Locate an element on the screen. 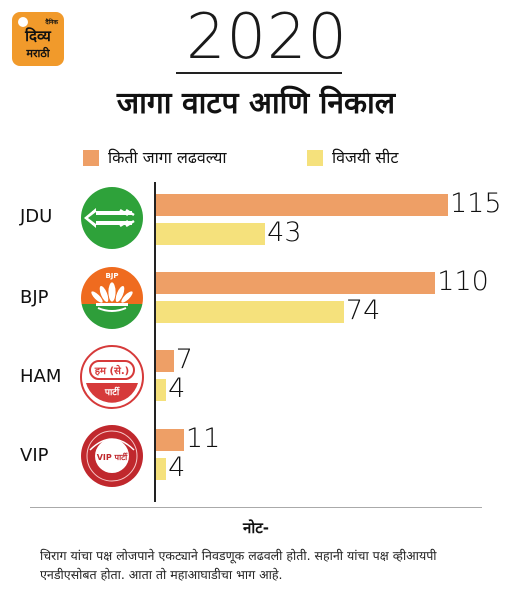 The image size is (512, 605). category-label-bjp: BJP is located at coordinates (34, 297).